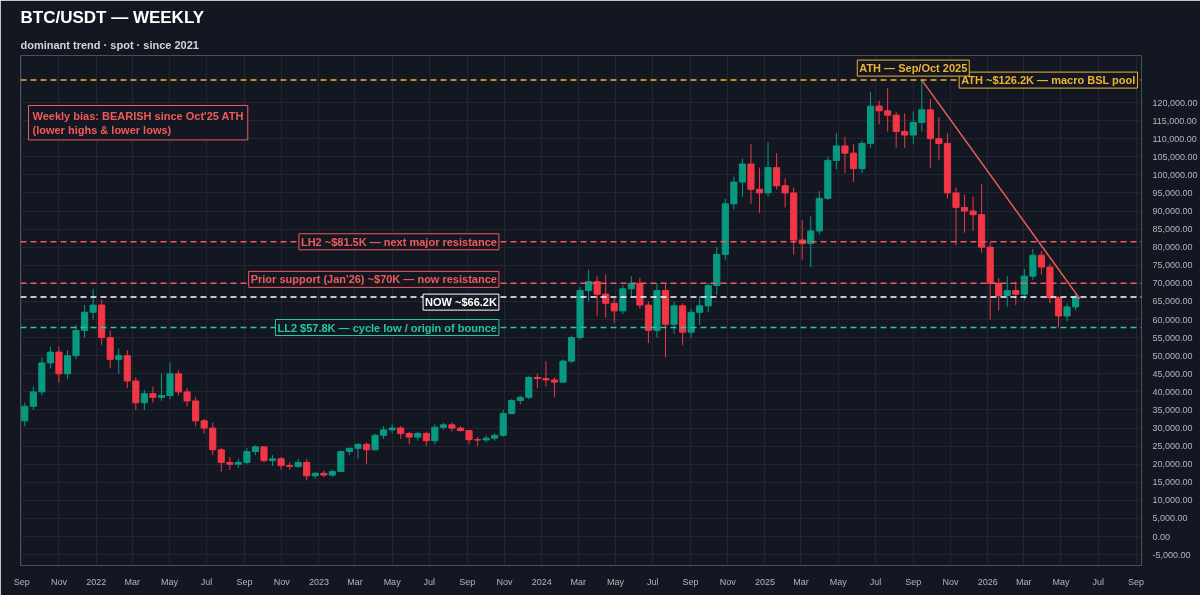 The width and height of the screenshot is (1200, 595). Describe the element at coordinates (1172, 301) in the screenshot. I see `y-tick-label: 65,000.00` at that location.